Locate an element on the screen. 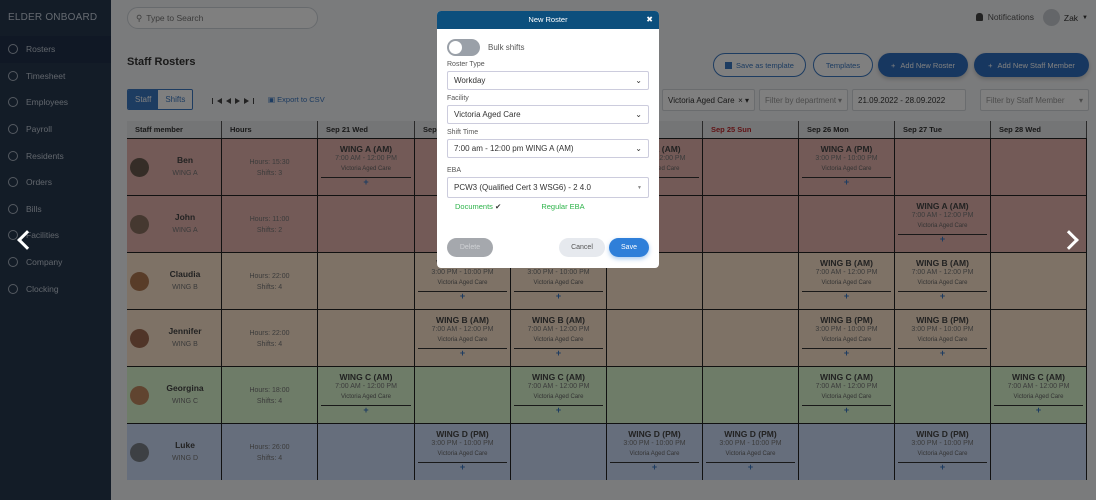  cancel-button: Cancel is located at coordinates (582, 247).